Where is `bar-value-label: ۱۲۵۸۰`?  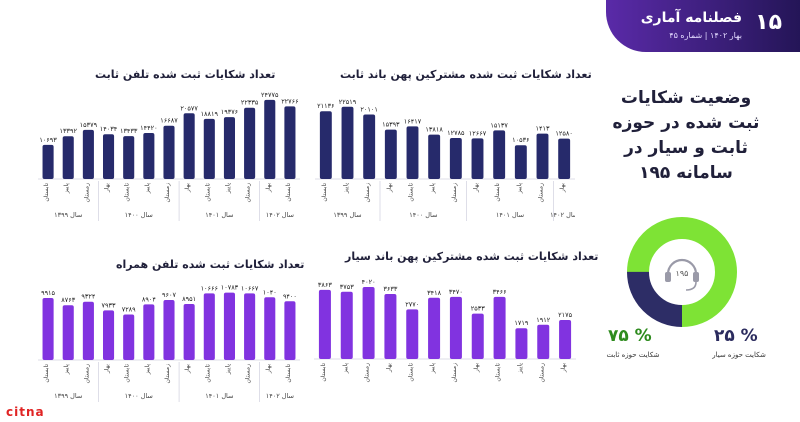
bar-value-label: ۱۲۵۸۰ is located at coordinates (563, 134).